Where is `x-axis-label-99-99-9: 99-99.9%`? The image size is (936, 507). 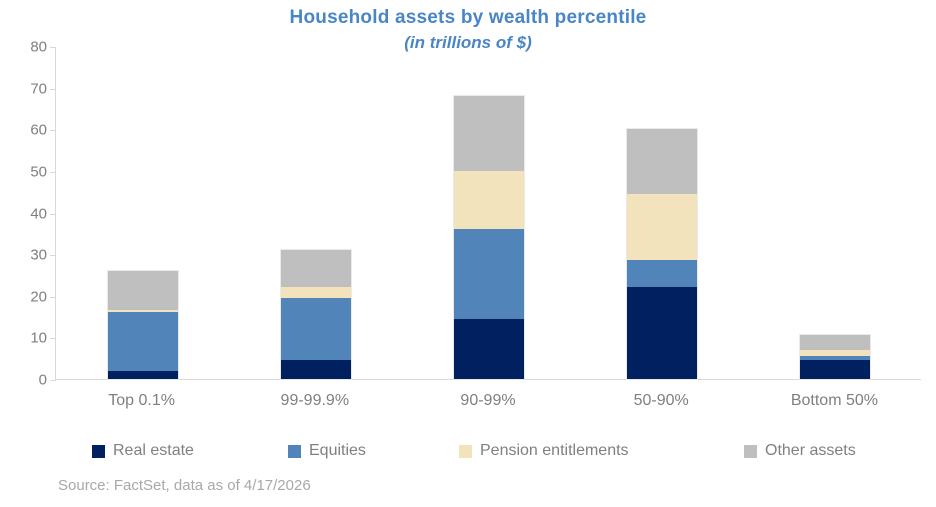 x-axis-label-99-99-9: 99-99.9% is located at coordinates (315, 400).